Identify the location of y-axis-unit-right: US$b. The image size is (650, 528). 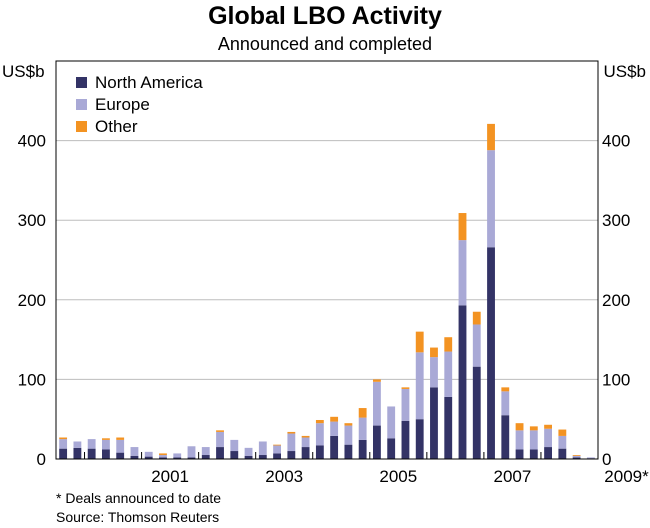
(624, 71).